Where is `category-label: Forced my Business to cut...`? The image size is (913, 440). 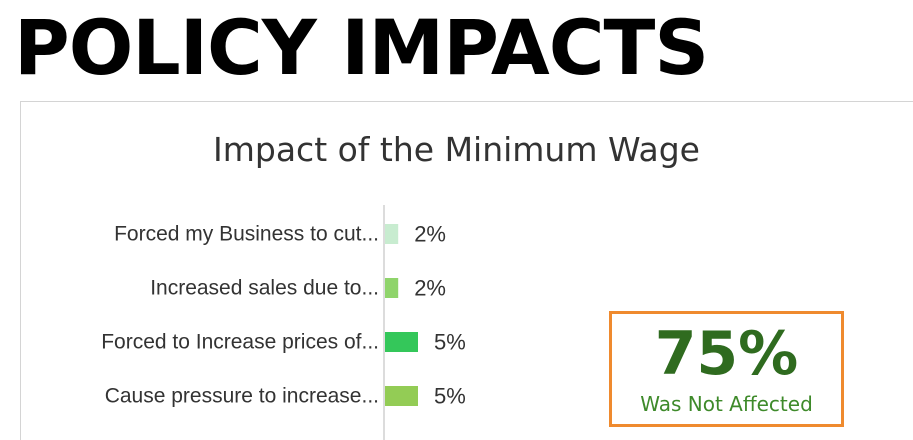
category-label: Forced my Business to cut... is located at coordinates (246, 234).